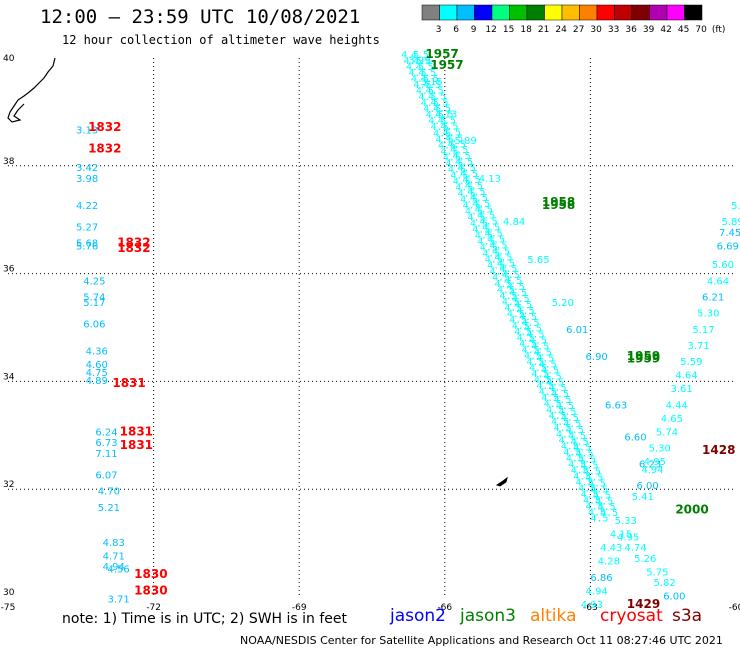 The image size is (740, 650). Describe the element at coordinates (635, 548) in the screenshot. I see `swh-label: 4.74` at that location.